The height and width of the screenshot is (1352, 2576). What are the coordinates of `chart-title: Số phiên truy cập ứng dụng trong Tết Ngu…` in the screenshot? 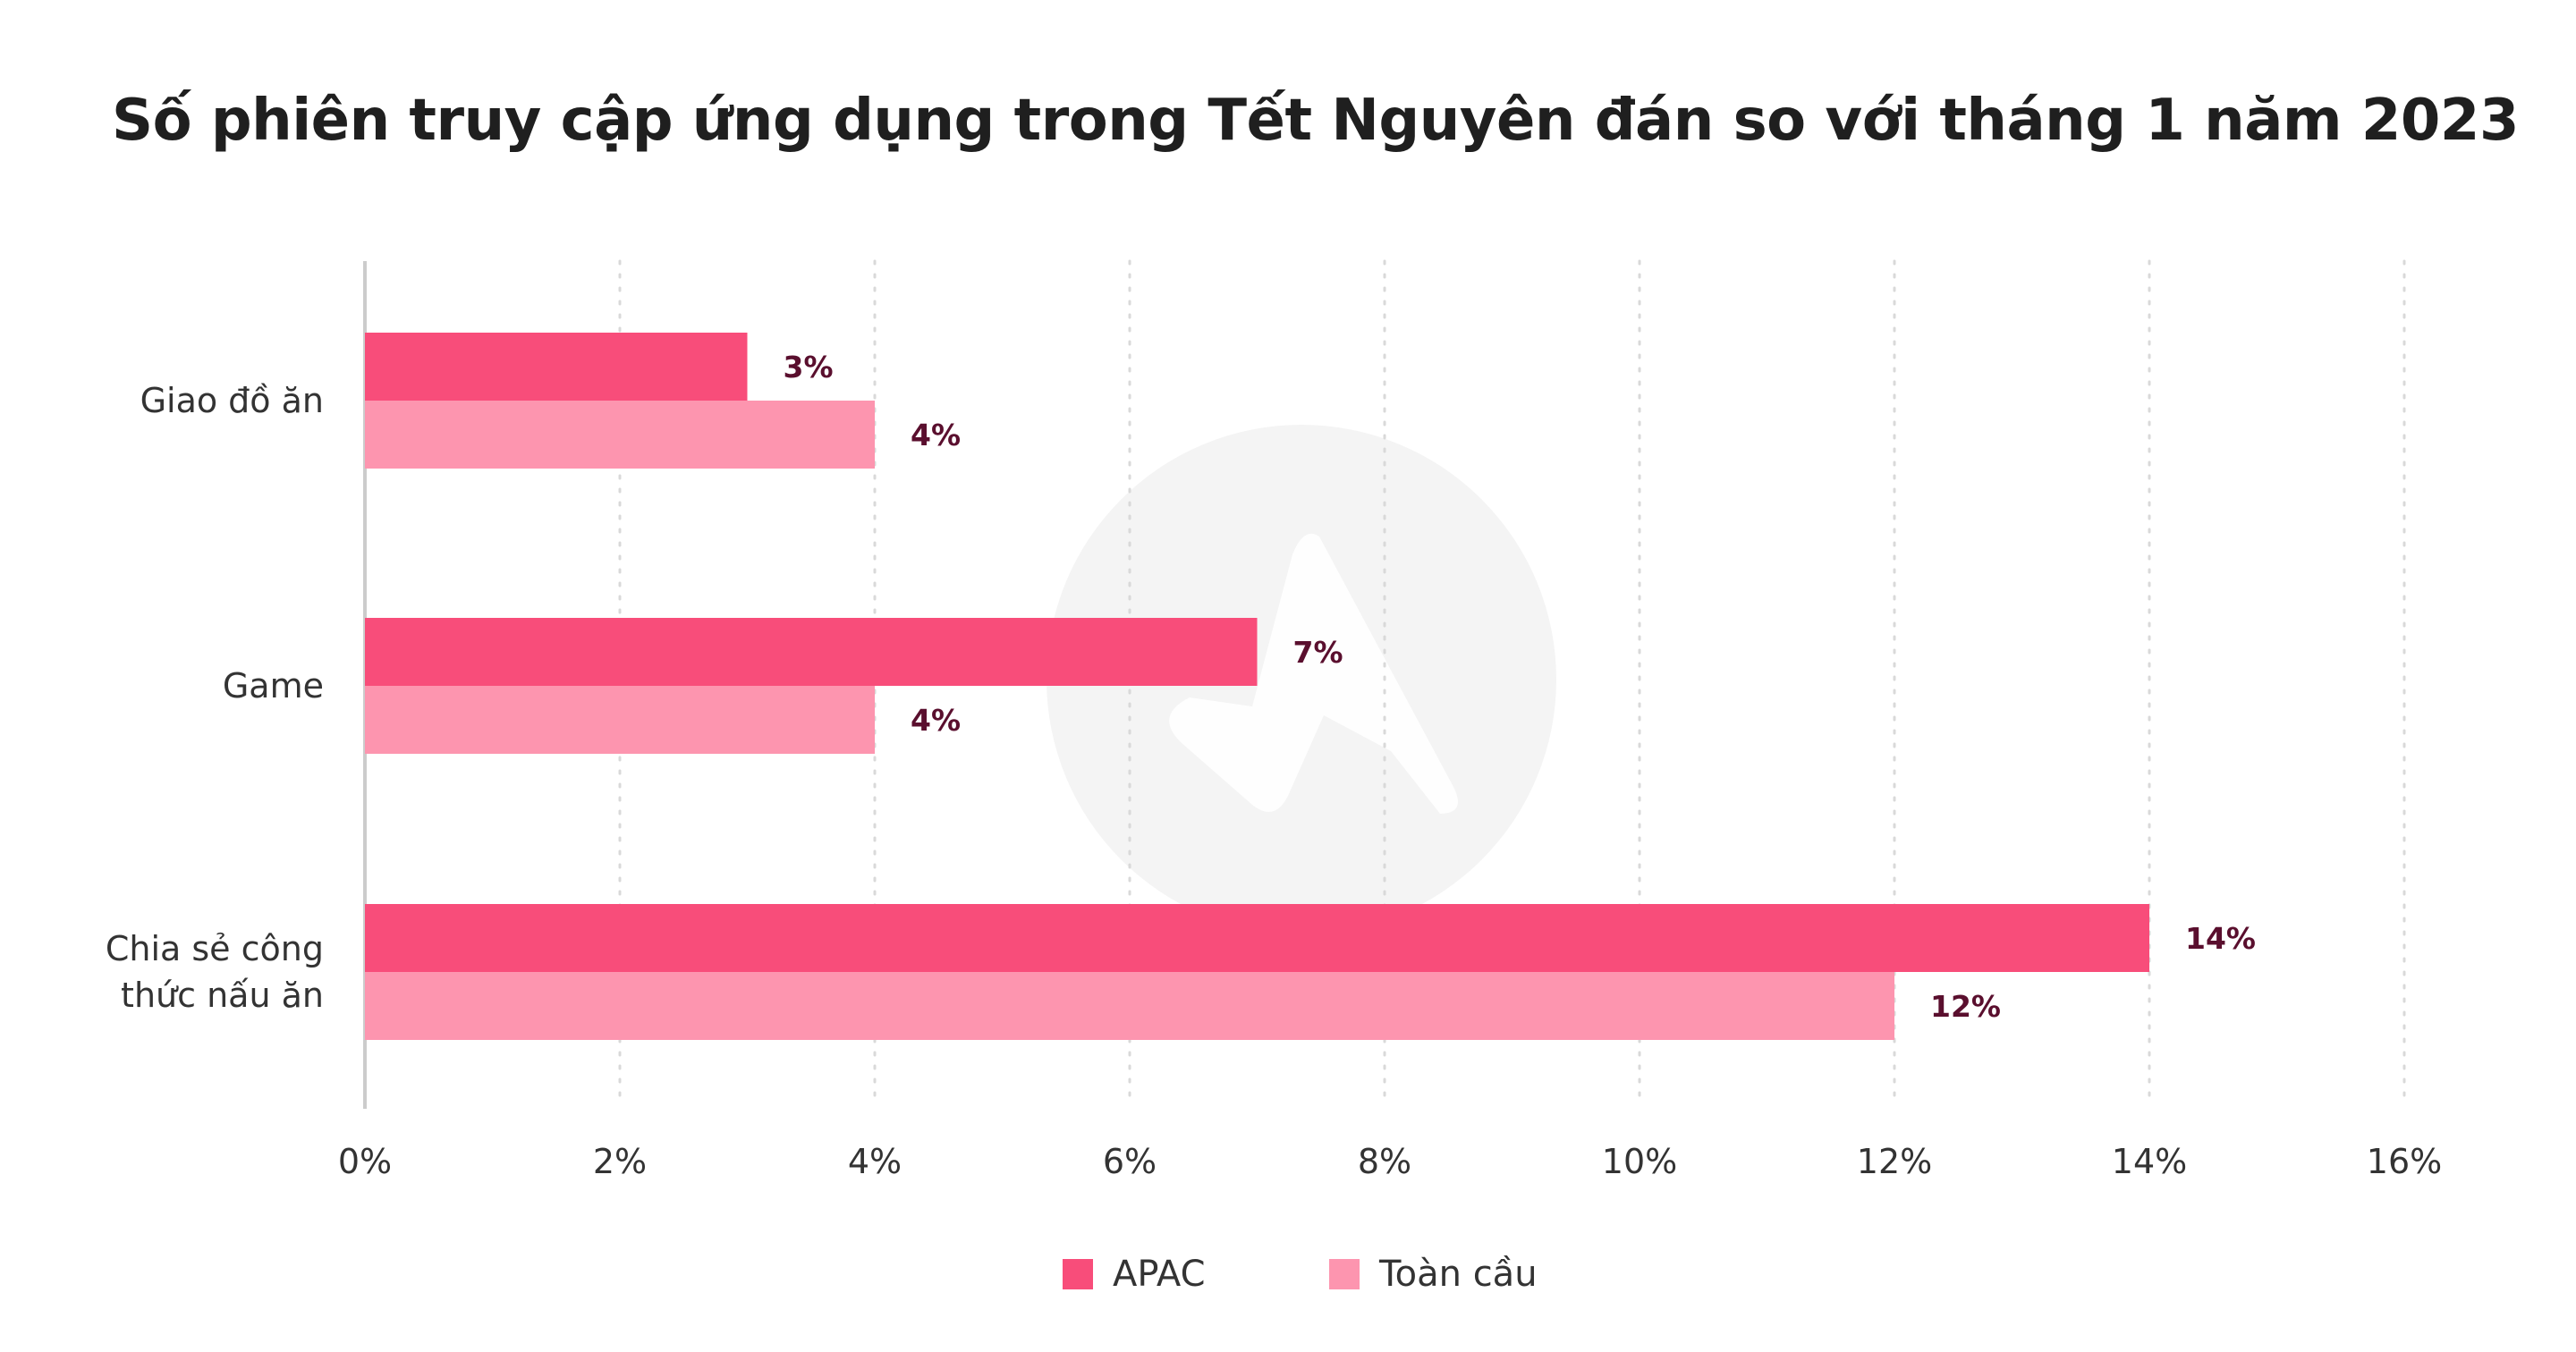 It's located at (1315, 121).